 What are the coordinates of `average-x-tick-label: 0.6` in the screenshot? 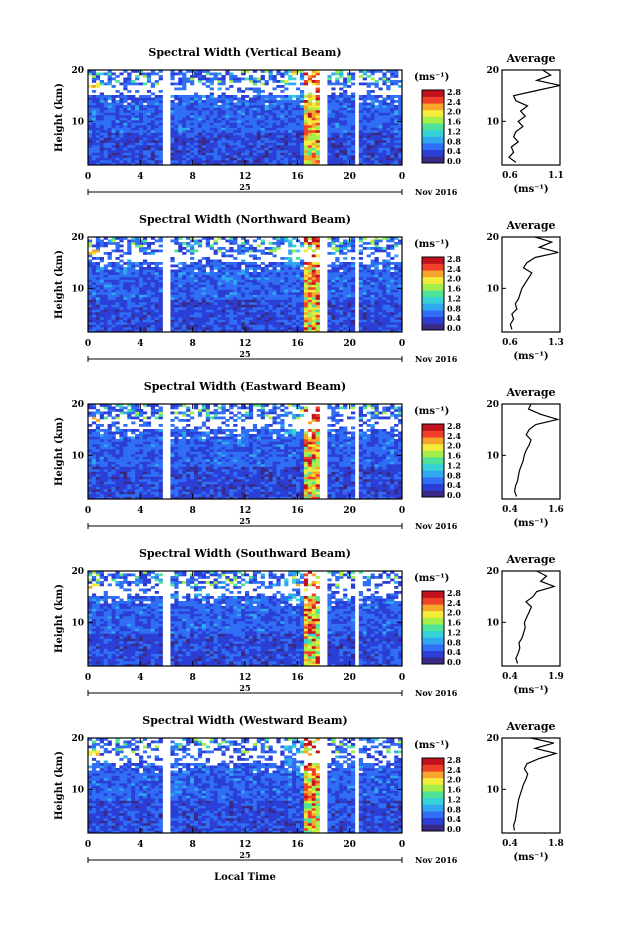 It's located at (510, 176).